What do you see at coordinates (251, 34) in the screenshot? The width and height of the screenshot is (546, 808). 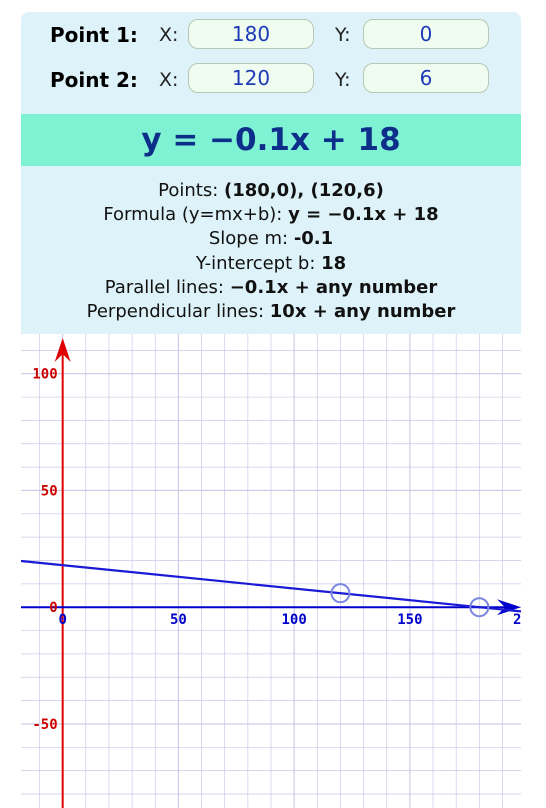 I see `point1-x-input` at bounding box center [251, 34].